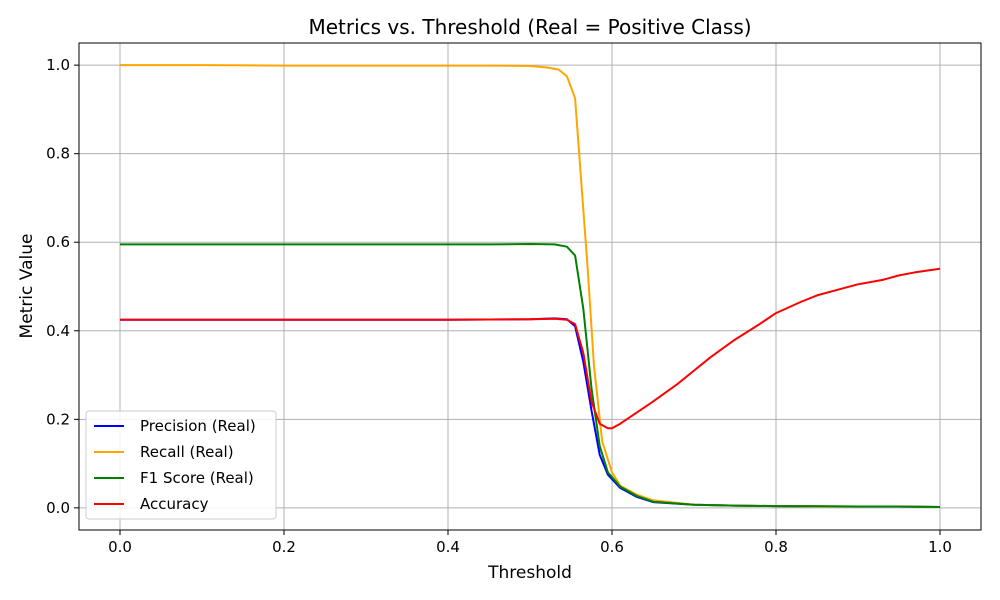  What do you see at coordinates (58, 419) in the screenshot?
I see `y-tick-label: 0.2` at bounding box center [58, 419].